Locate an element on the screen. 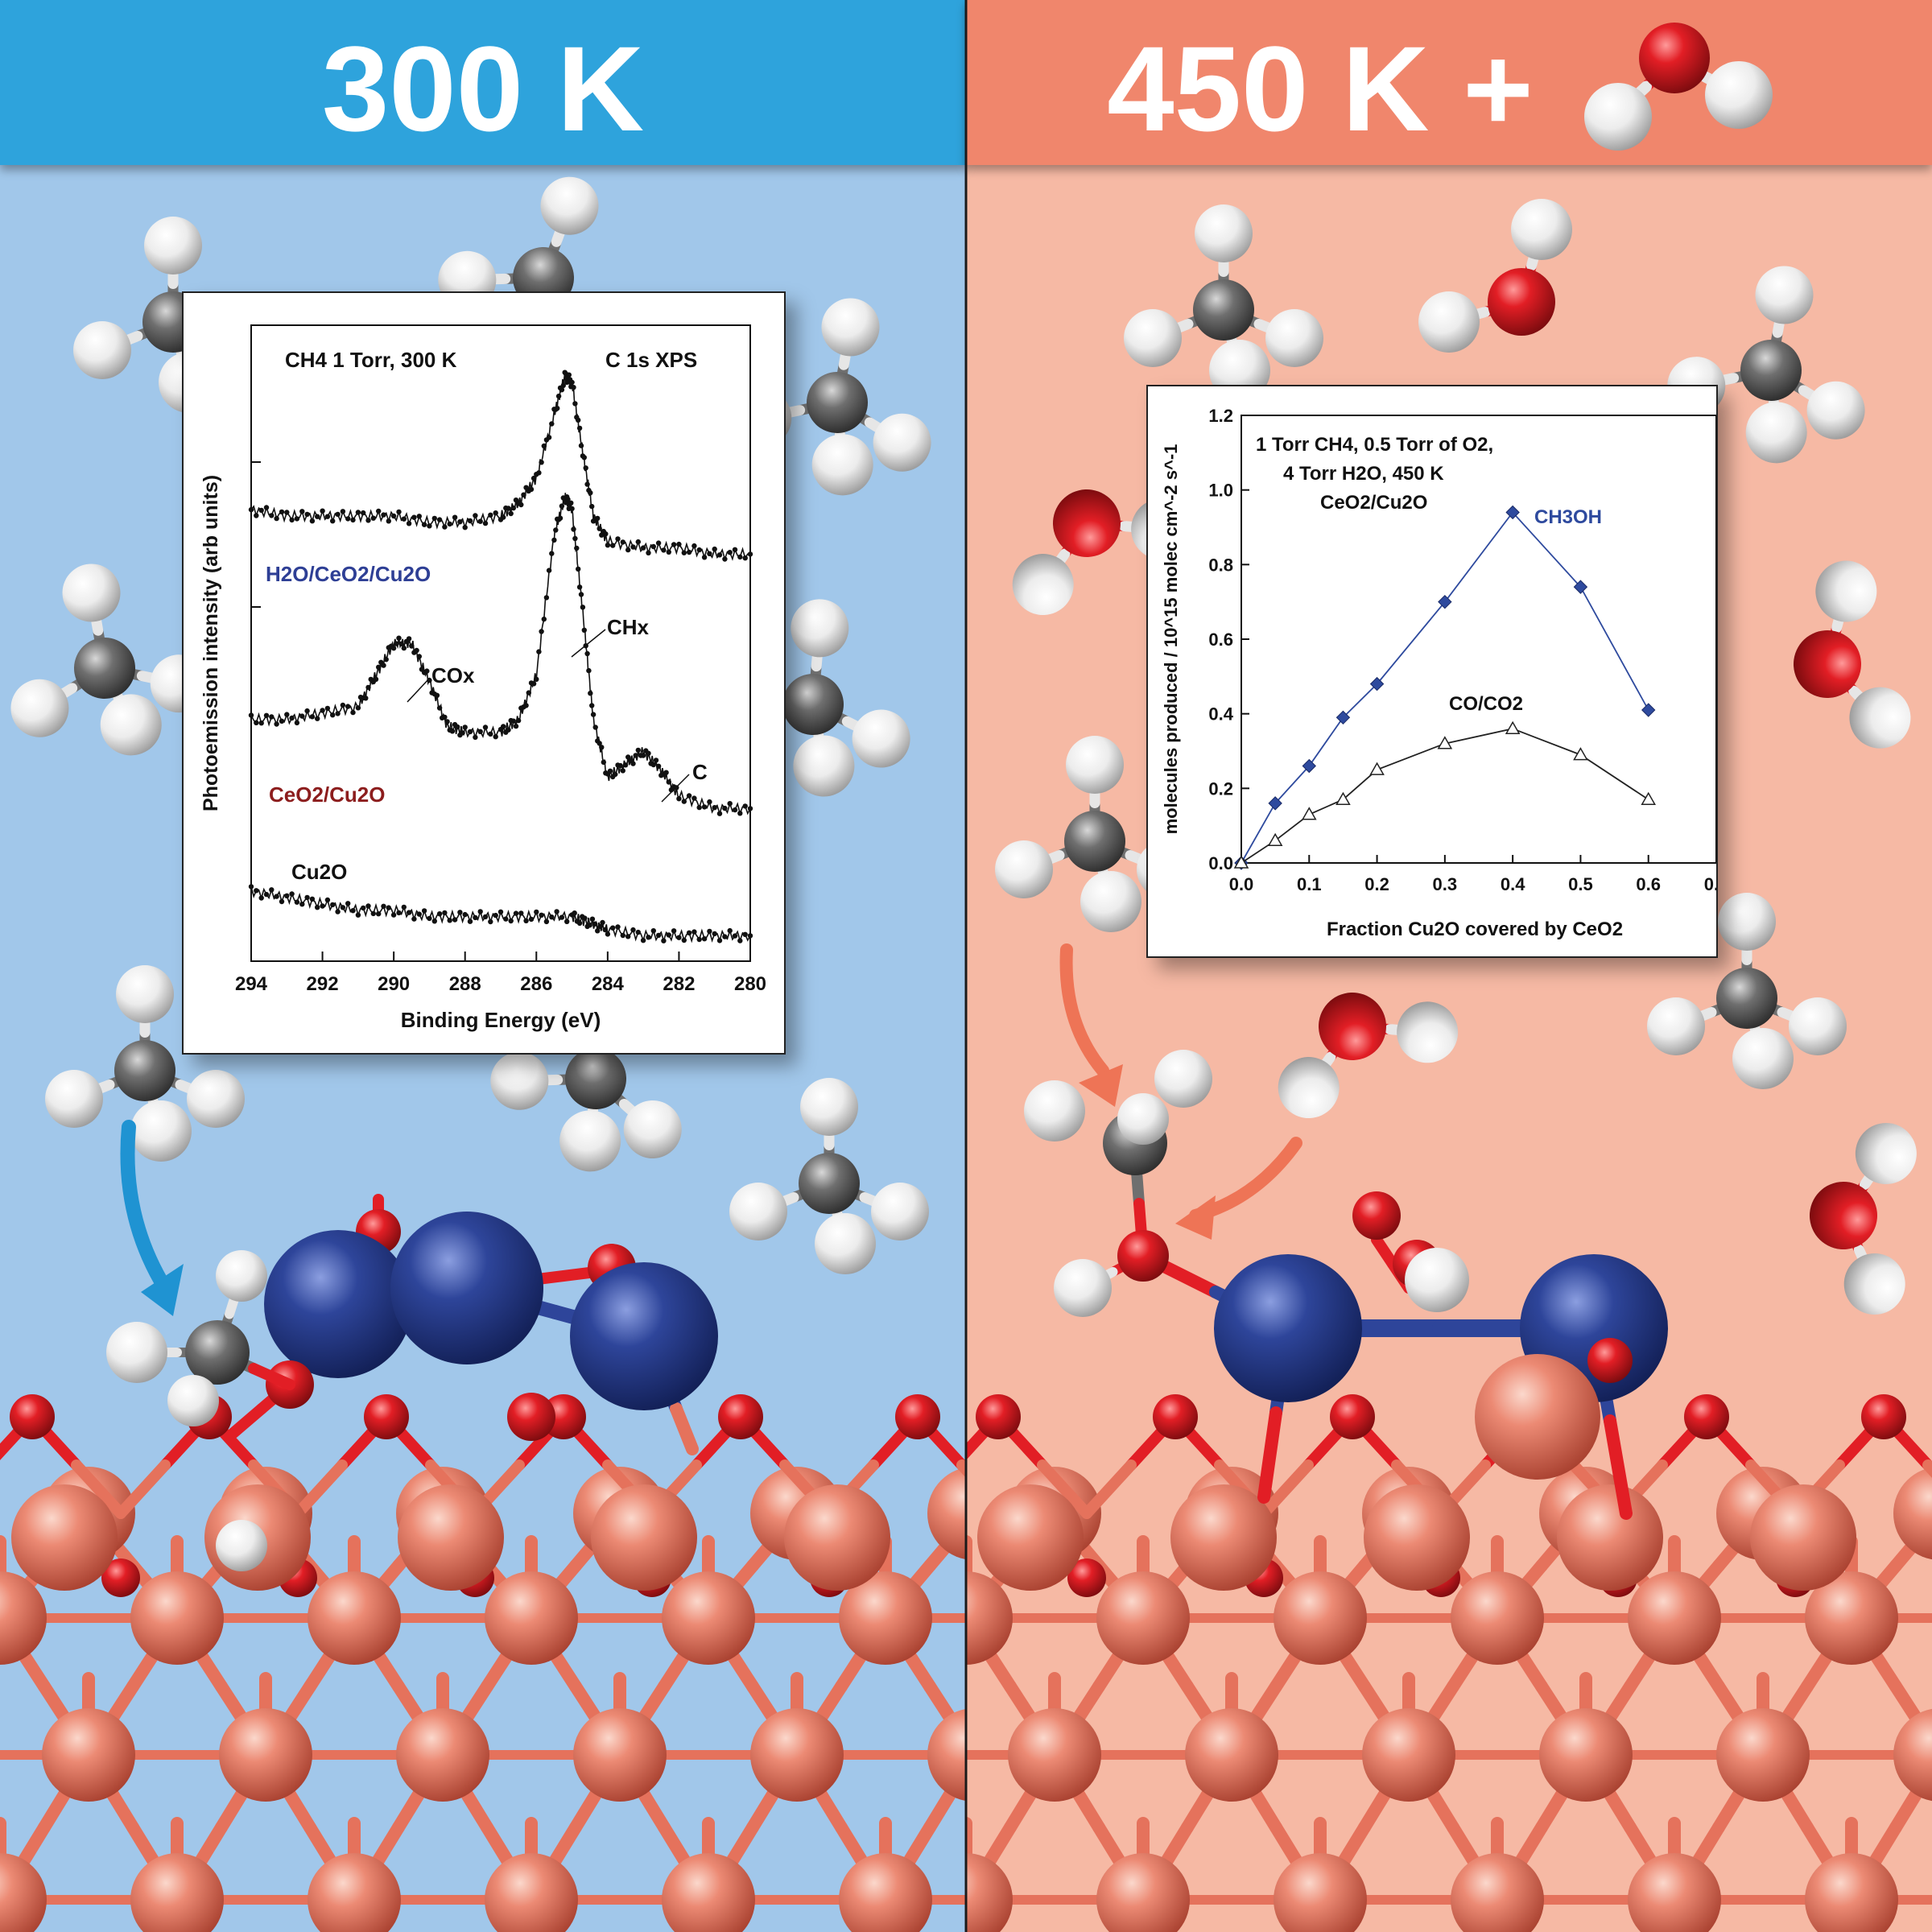 The image size is (1932, 1932). prod-x-tick-label: 0.1 is located at coordinates (1309, 884).